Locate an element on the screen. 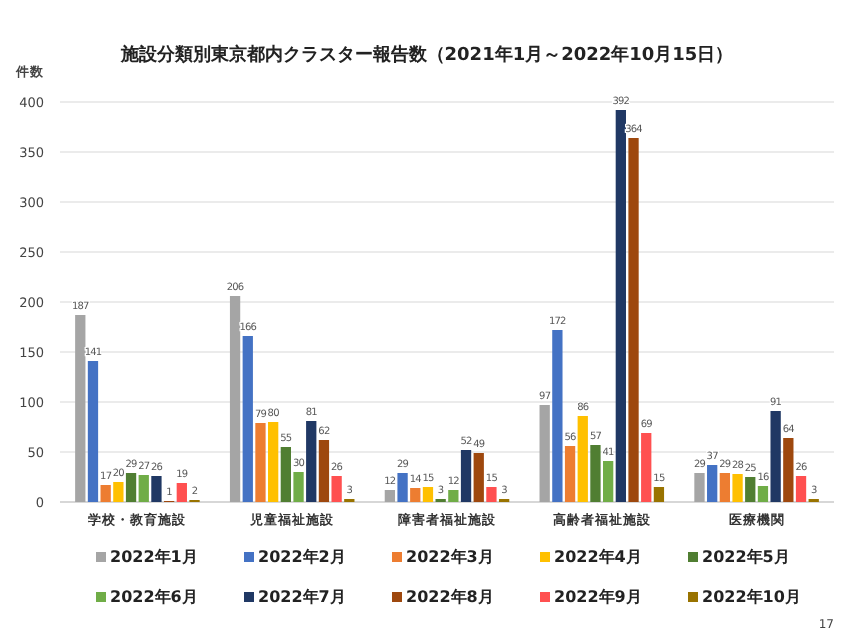 Image resolution: width=854 pixels, height=640 pixels. legend-label: 2022年8月 is located at coordinates (450, 597).